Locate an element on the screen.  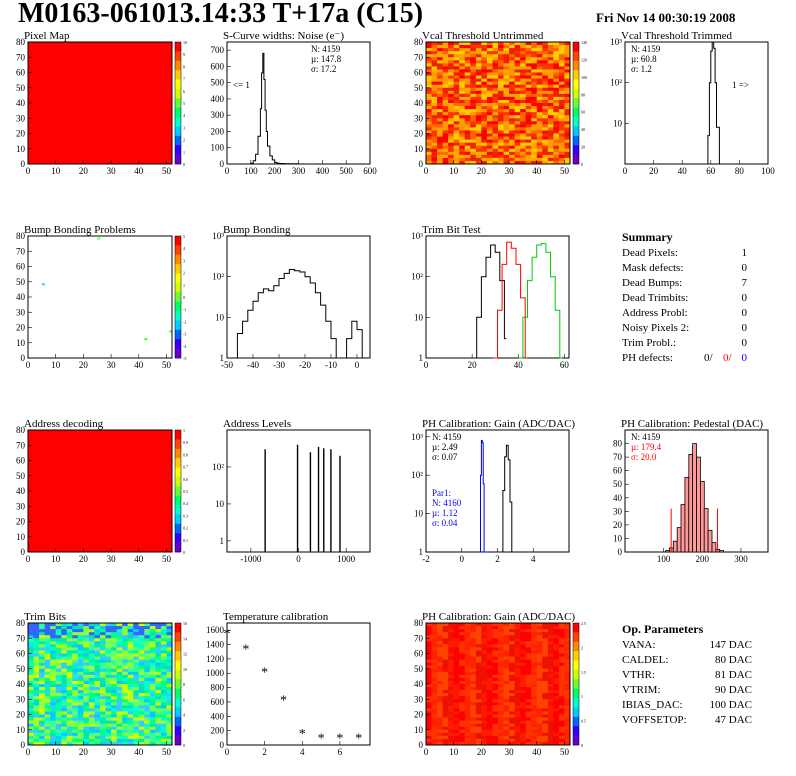
palette-frame is located at coordinates (178, 297).